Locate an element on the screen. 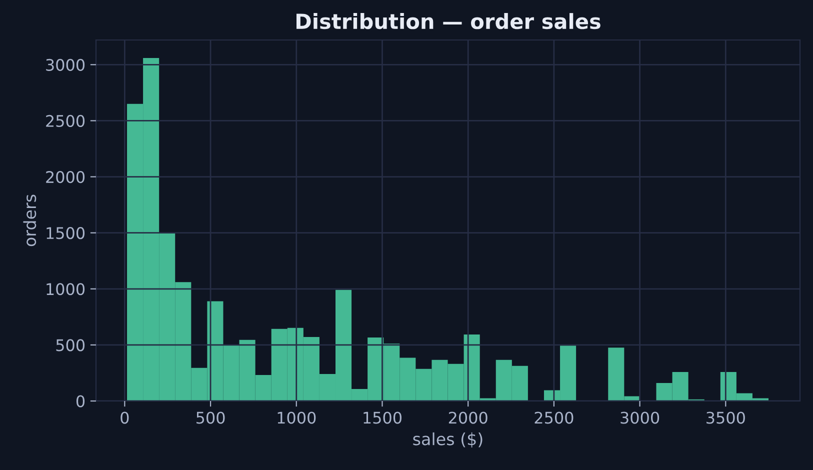 This screenshot has width=813, height=470. y-tick-label: 1000 is located at coordinates (65, 289).